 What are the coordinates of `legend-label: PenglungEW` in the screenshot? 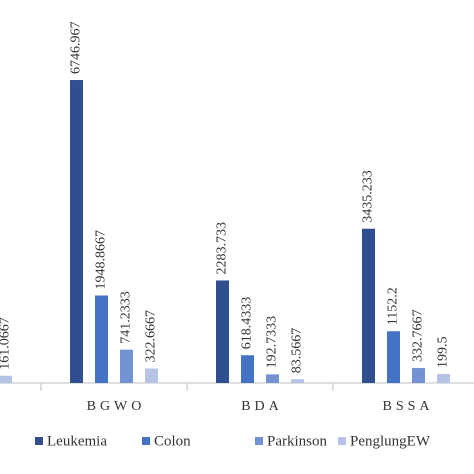 It's located at (390, 441).